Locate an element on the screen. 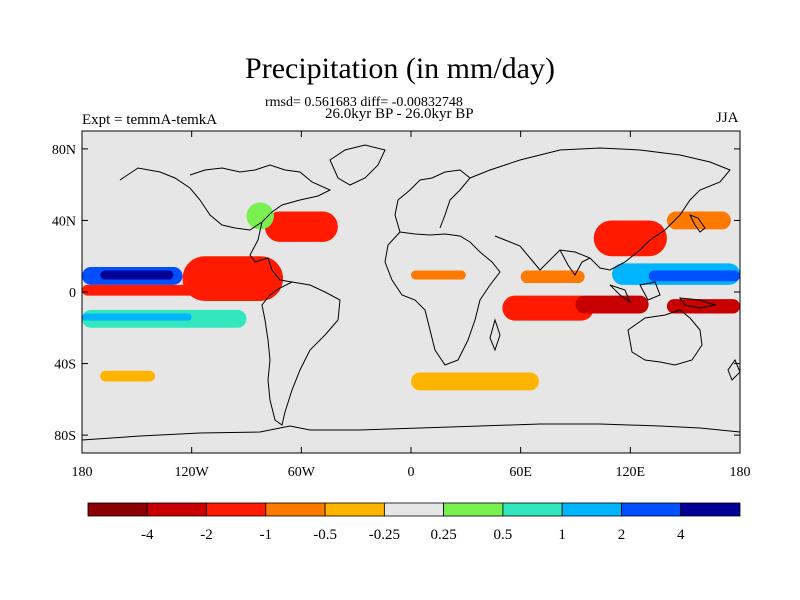 The width and height of the screenshot is (800, 600). chart-title: Precipitation (in mm/day) is located at coordinates (400, 68).